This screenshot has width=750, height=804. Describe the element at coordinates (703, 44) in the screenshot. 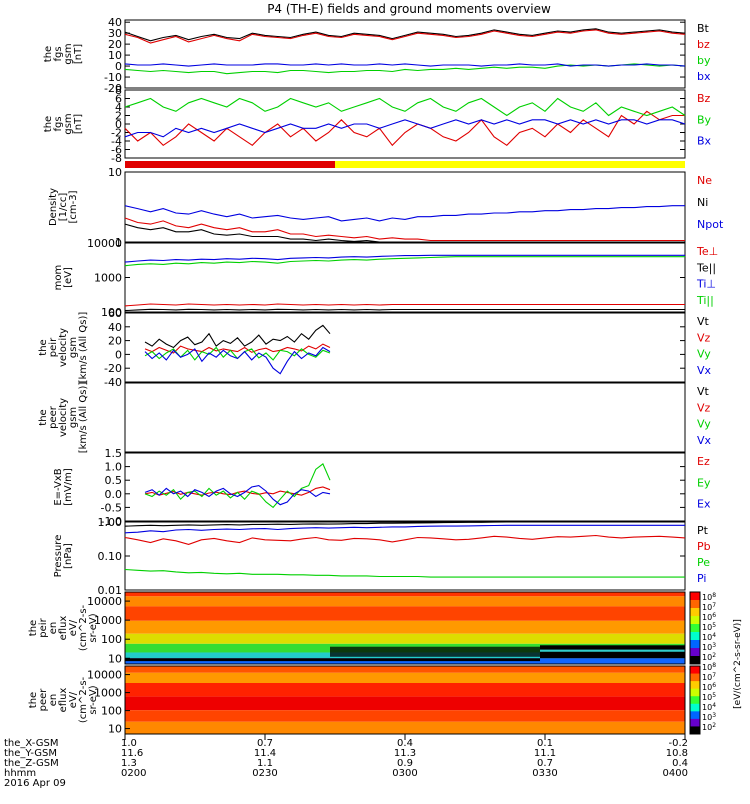

I see `legend-label: bz` at that location.